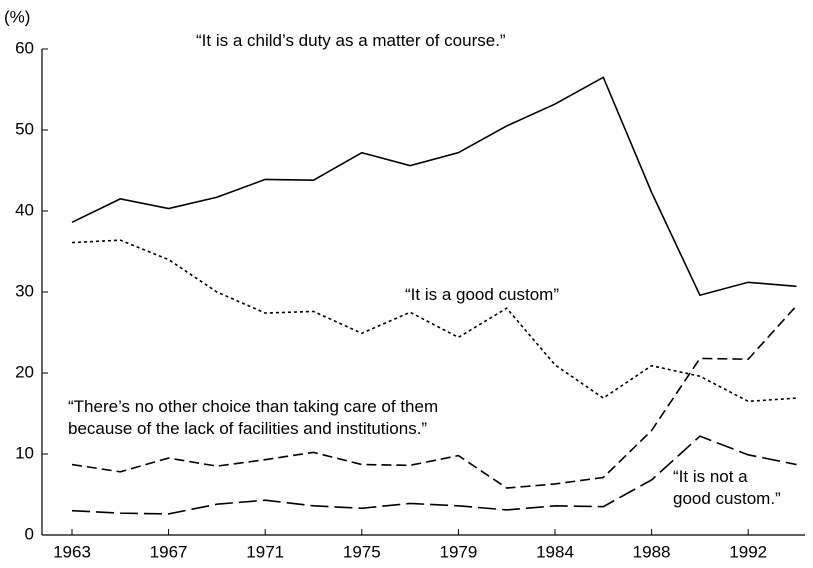 The height and width of the screenshot is (568, 813). Describe the element at coordinates (434, 475) in the screenshot. I see `data-line` at that location.